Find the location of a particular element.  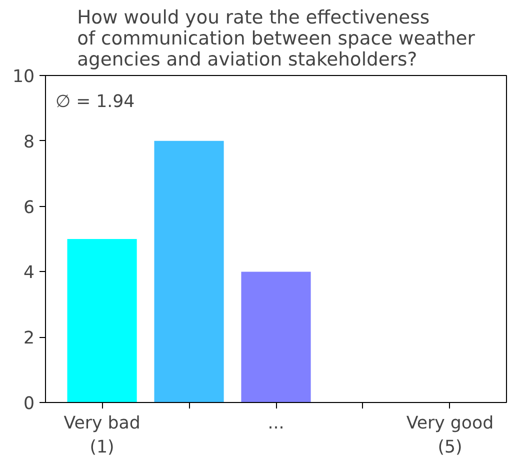

y-tick-label: 10 is located at coordinates (23, 77).